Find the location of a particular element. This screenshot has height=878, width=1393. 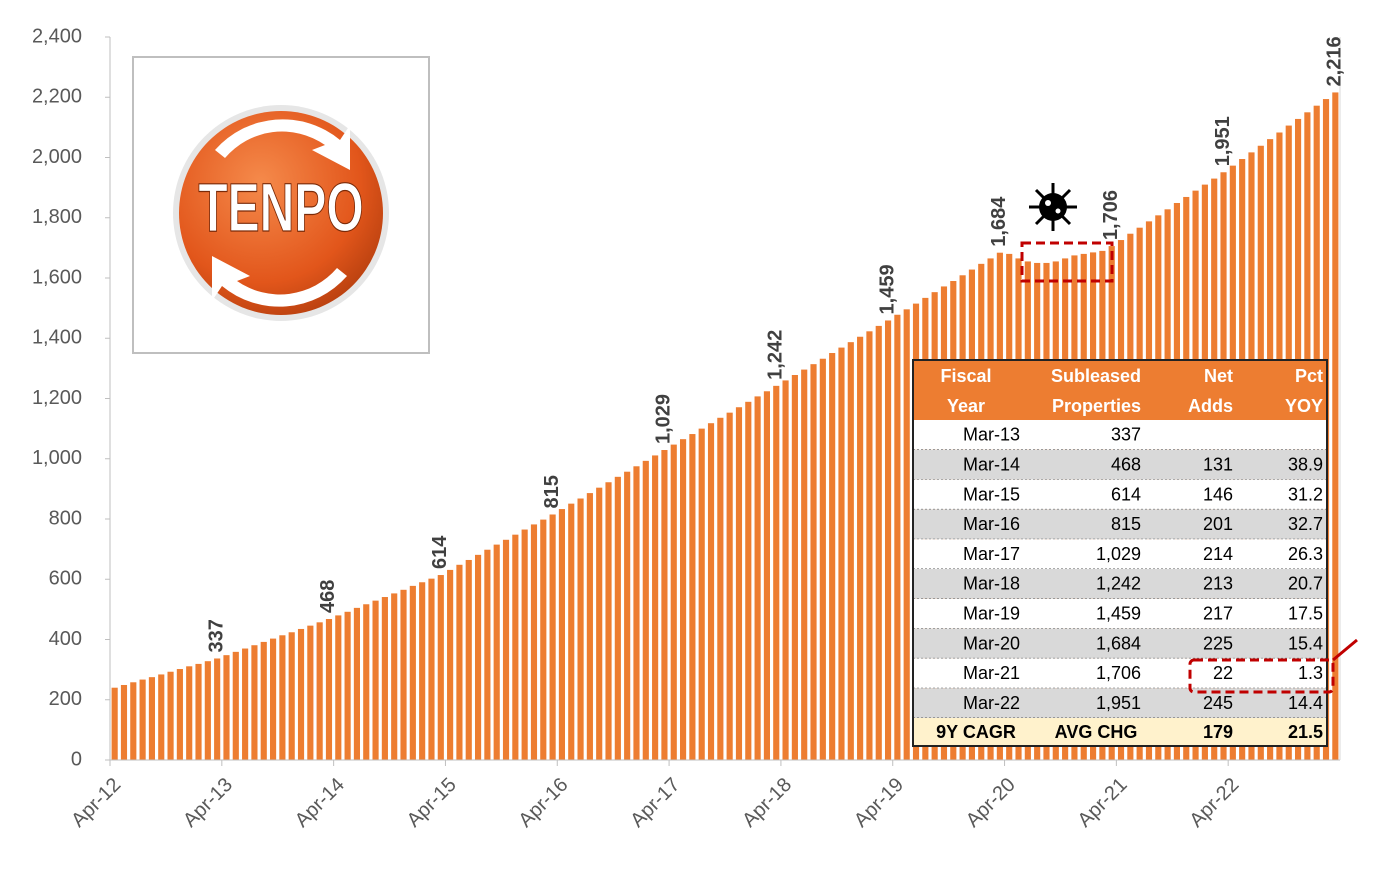

table-footer: 9Y CAGR is located at coordinates (976, 732).